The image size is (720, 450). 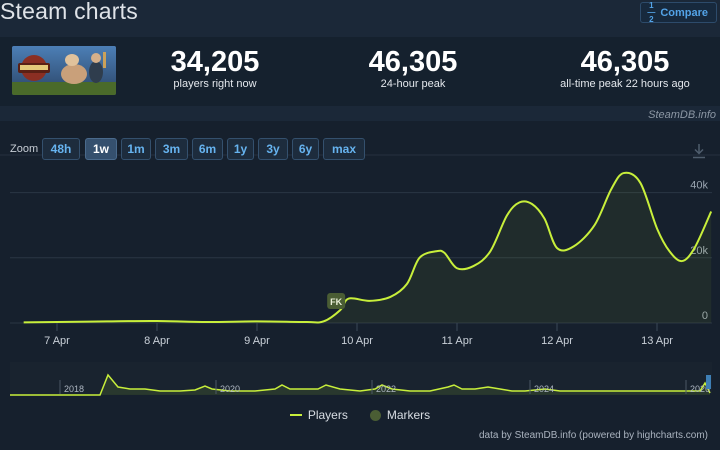 What do you see at coordinates (705, 316) in the screenshot?
I see `y-tick-label: 0` at bounding box center [705, 316].